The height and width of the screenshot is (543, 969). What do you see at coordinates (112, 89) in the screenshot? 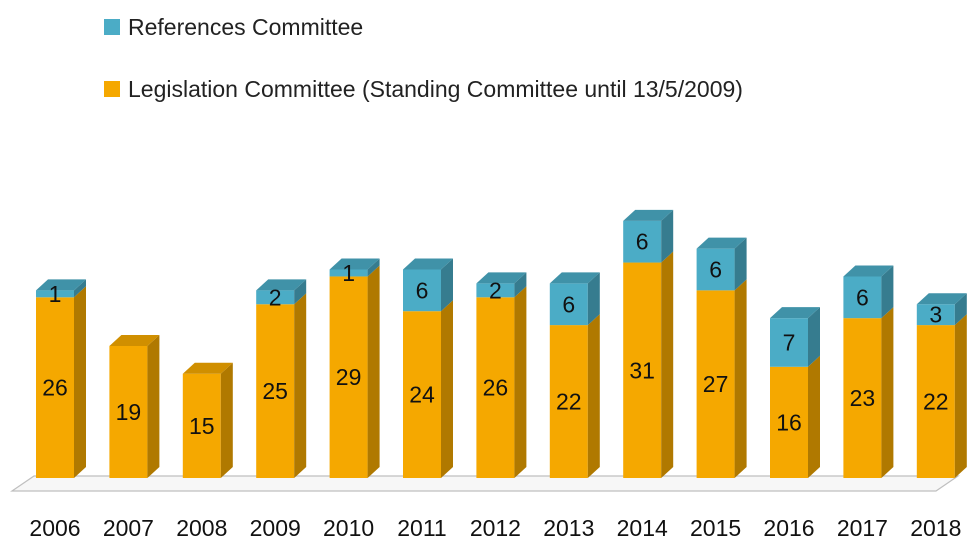
I see `legend-swatch-legislation` at bounding box center [112, 89].